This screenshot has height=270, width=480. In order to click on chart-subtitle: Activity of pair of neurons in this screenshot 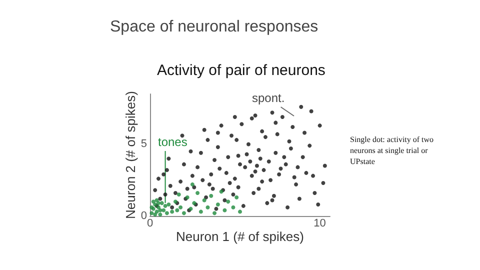, I will do `click(241, 70)`.